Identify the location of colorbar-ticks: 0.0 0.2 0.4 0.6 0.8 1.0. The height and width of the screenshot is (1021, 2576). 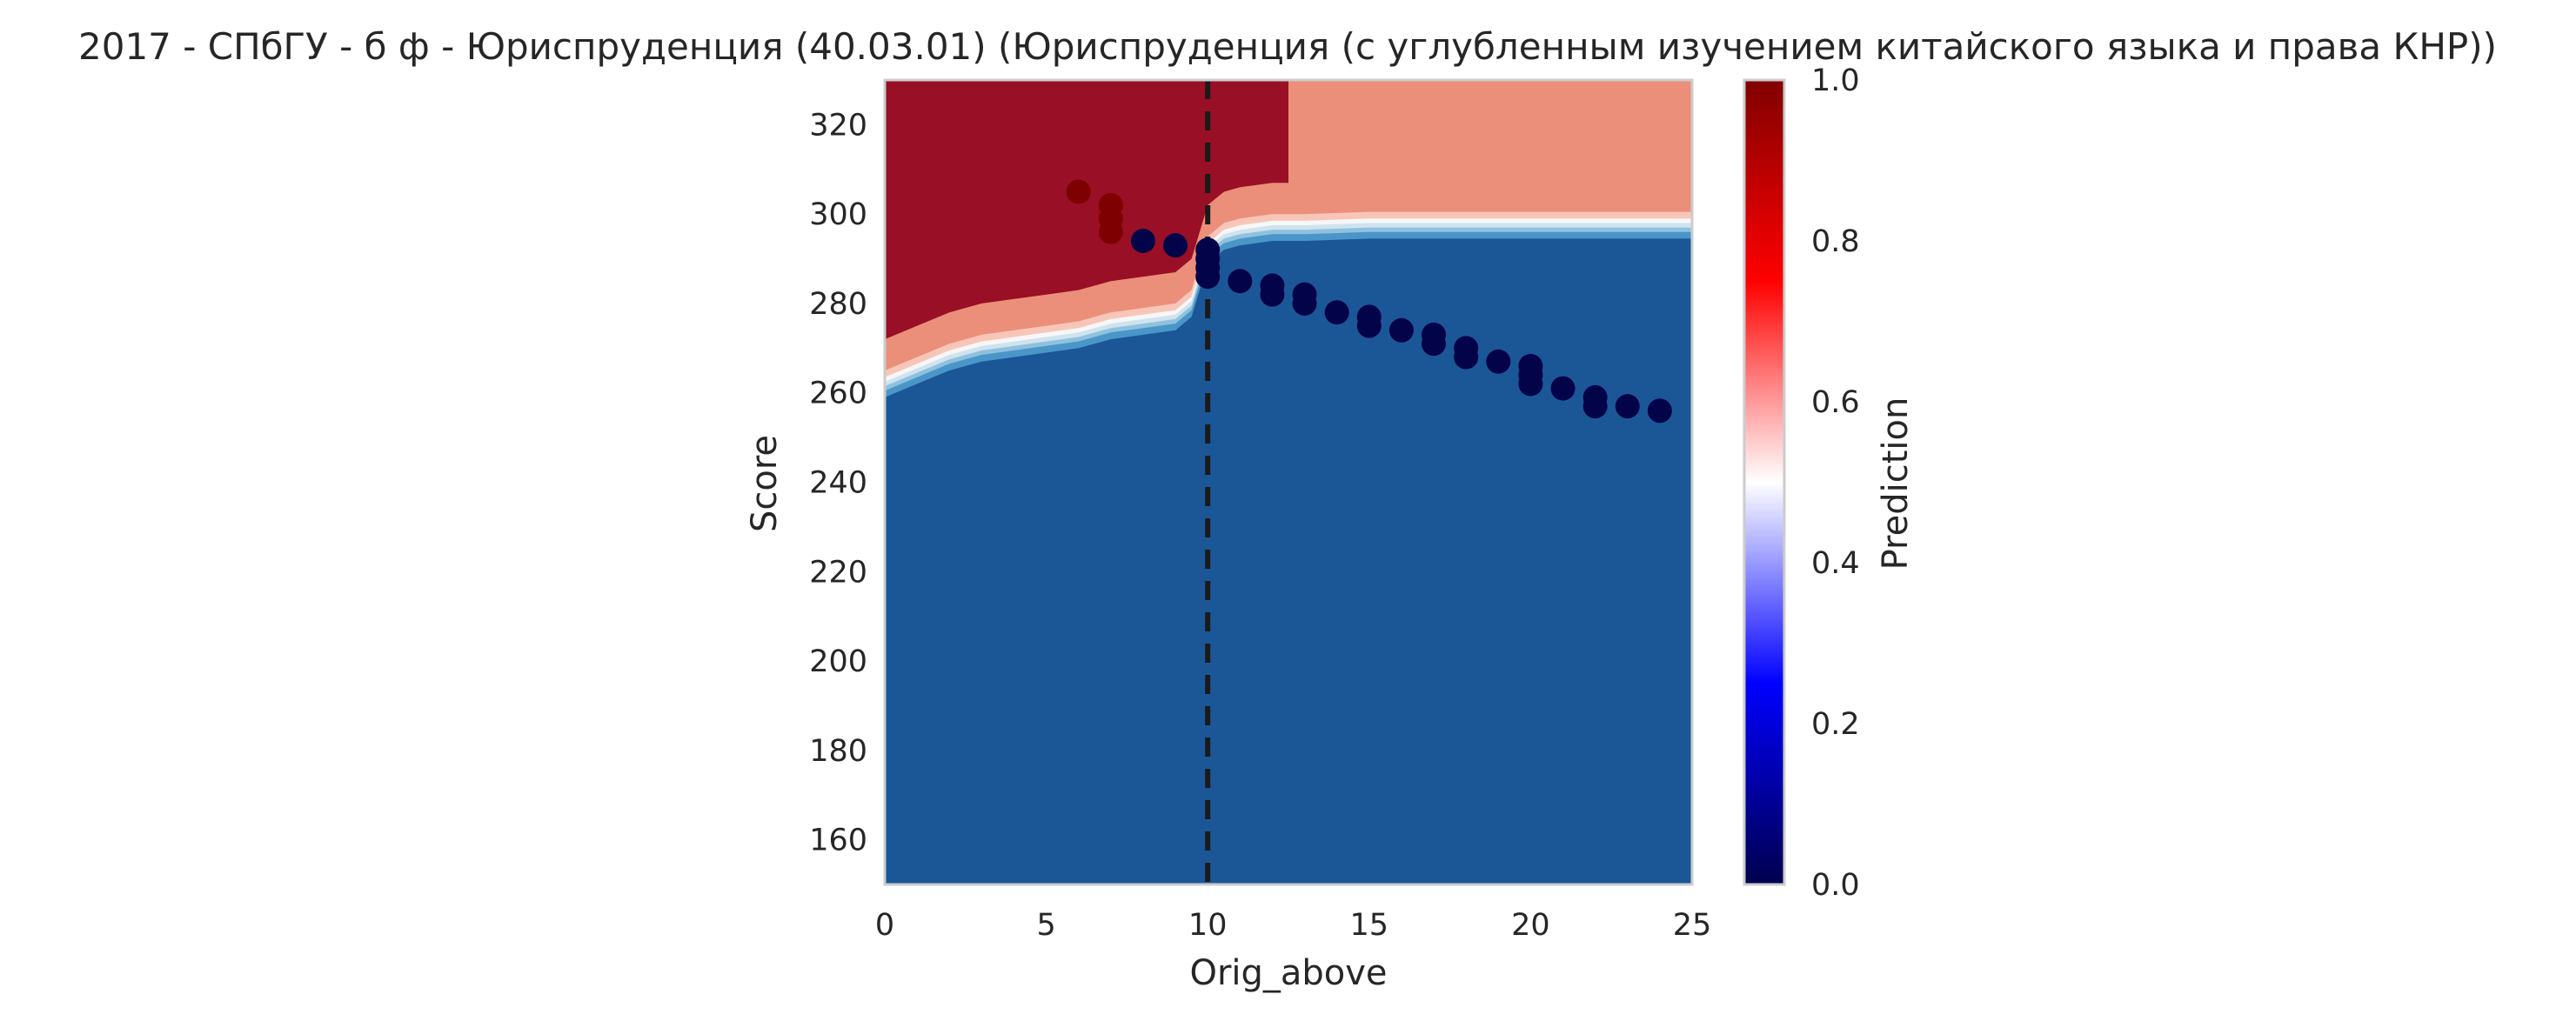
(1836, 483).